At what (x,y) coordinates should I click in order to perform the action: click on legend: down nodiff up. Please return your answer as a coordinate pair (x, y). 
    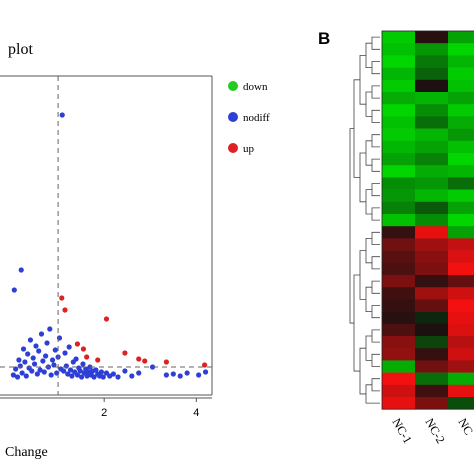
    Looking at the image, I should click on (249, 118).